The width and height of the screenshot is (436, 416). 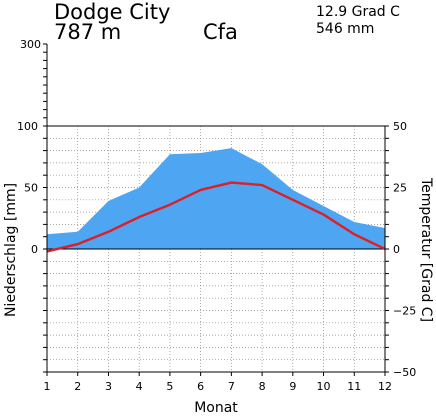 I want to click on annual-mean-temperature: 12.9 Grad C, so click(x=358, y=12).